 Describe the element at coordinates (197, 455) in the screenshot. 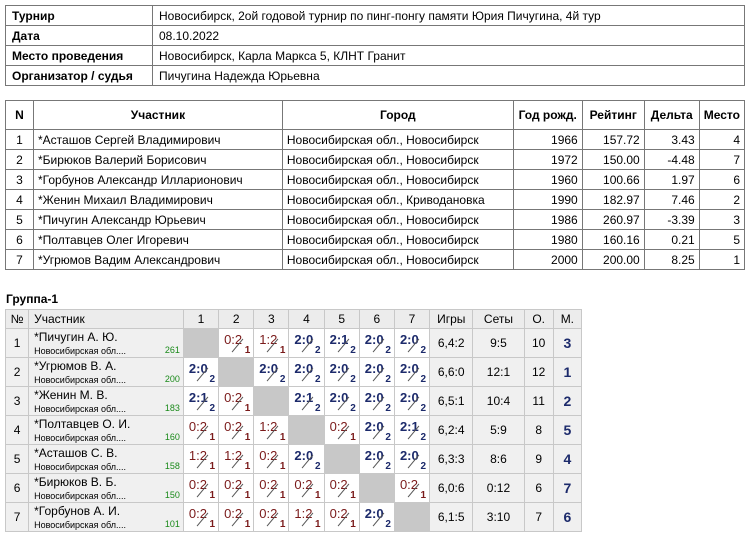

I see `match-score: 1:2` at that location.